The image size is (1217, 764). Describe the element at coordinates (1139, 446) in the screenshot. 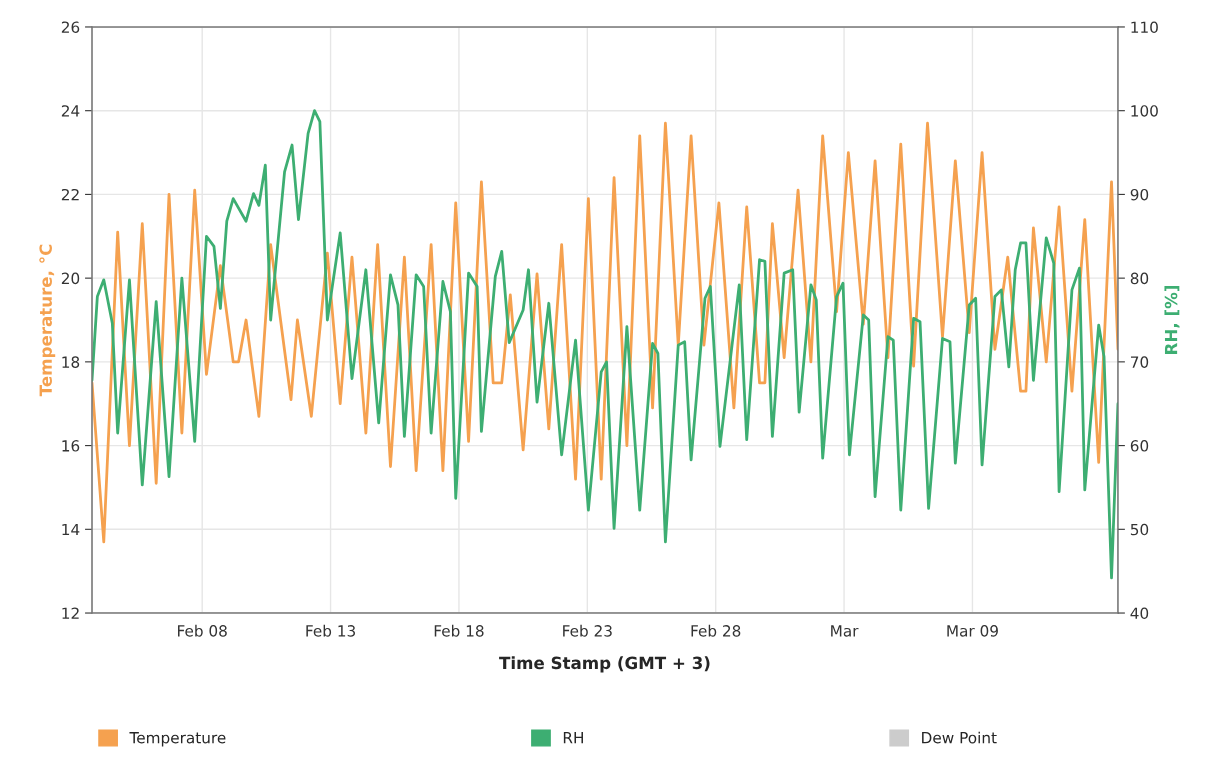

I see `y2-tick-label: 60` at that location.